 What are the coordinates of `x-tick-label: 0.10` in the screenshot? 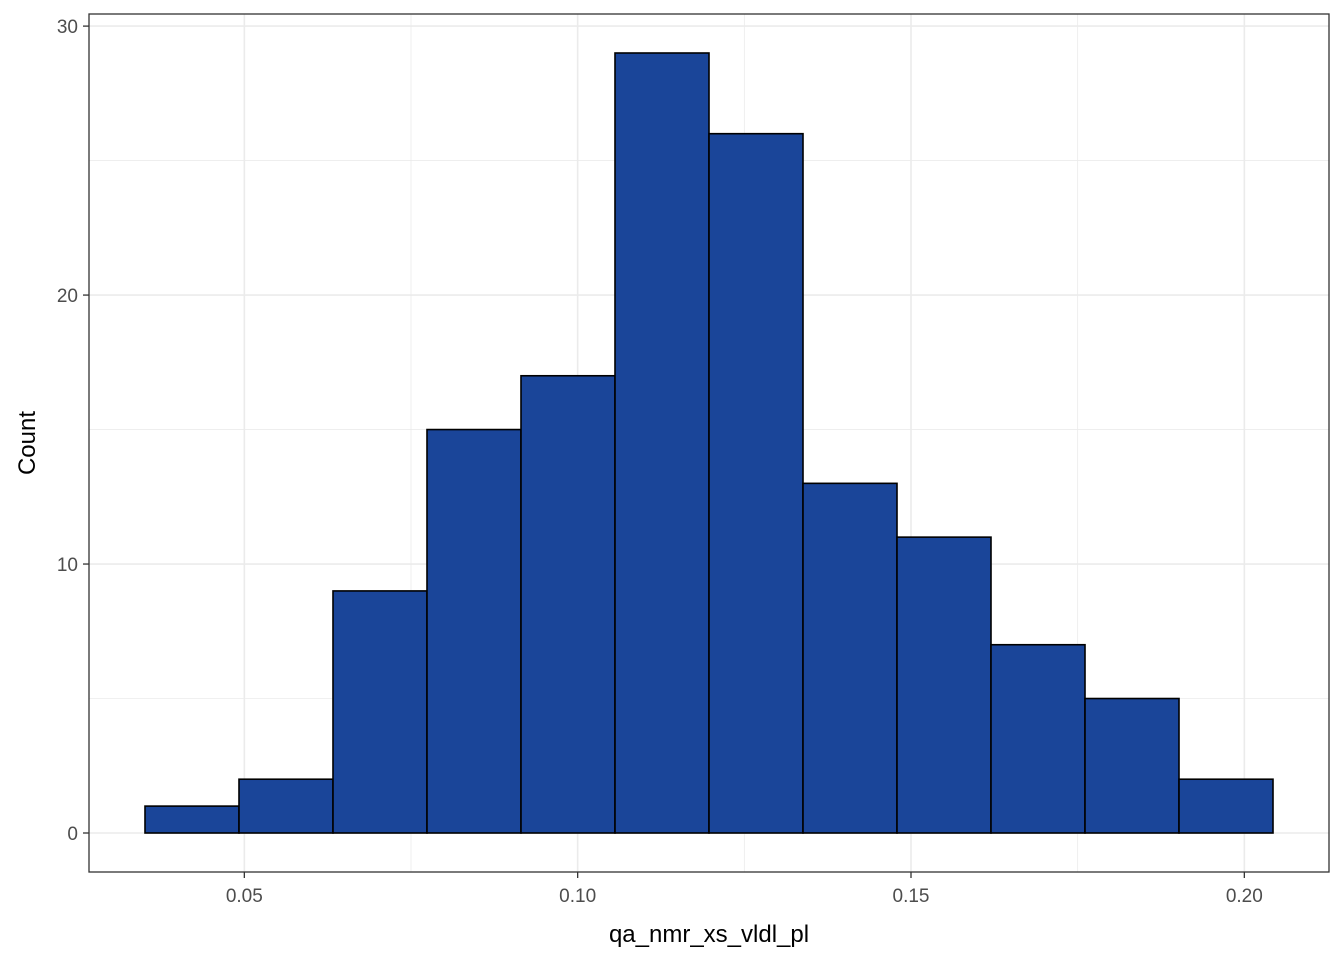 It's located at (577, 896).